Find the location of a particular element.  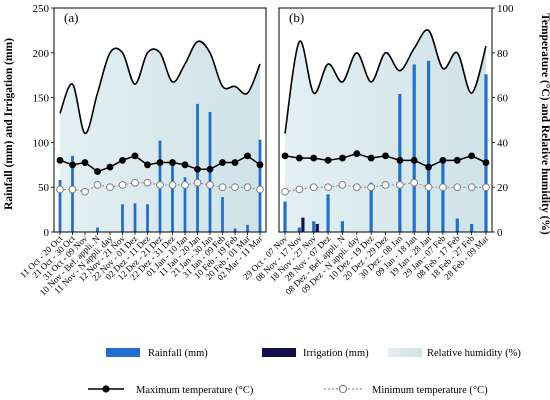

panel-label: (a) is located at coordinates (71, 17).